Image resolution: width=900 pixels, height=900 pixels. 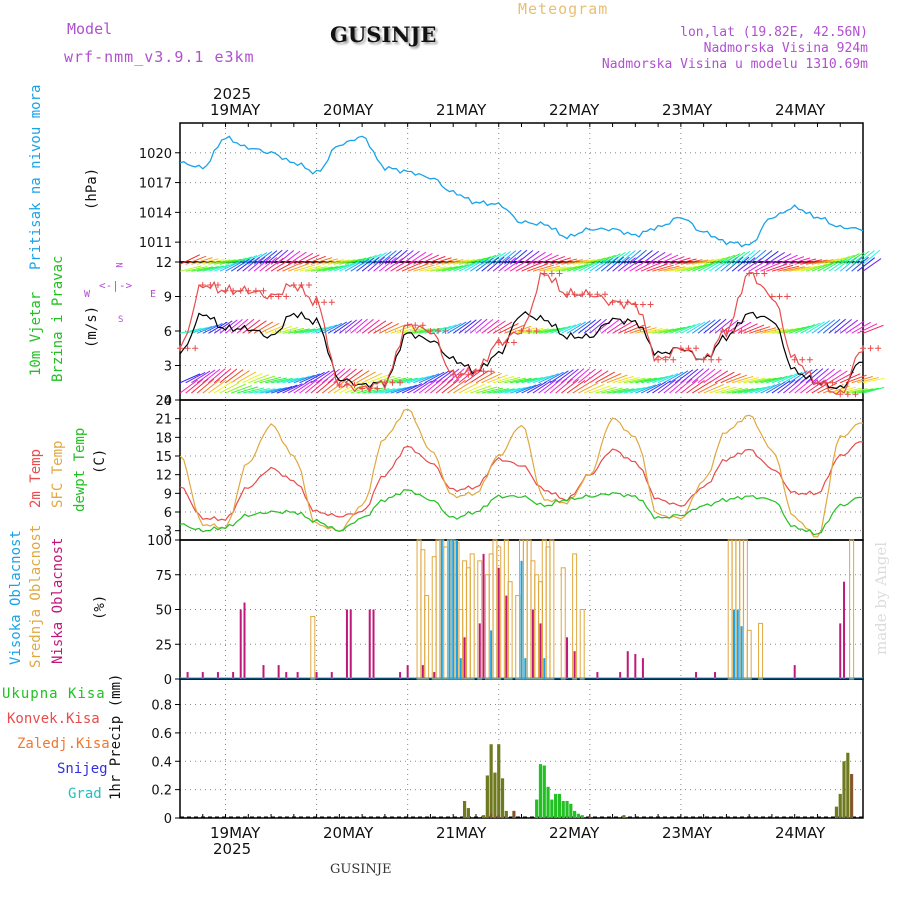 What do you see at coordinates (87, 294) in the screenshot?
I see `compass-w: W` at bounding box center [87, 294].